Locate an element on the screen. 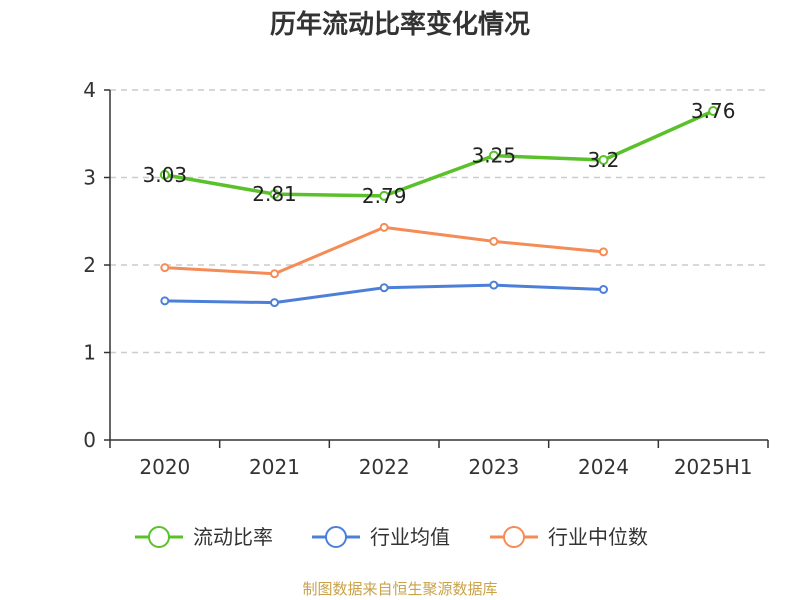 Image resolution: width=800 pixels, height=600 pixels. legend-item: 流动比率 is located at coordinates (204, 537).